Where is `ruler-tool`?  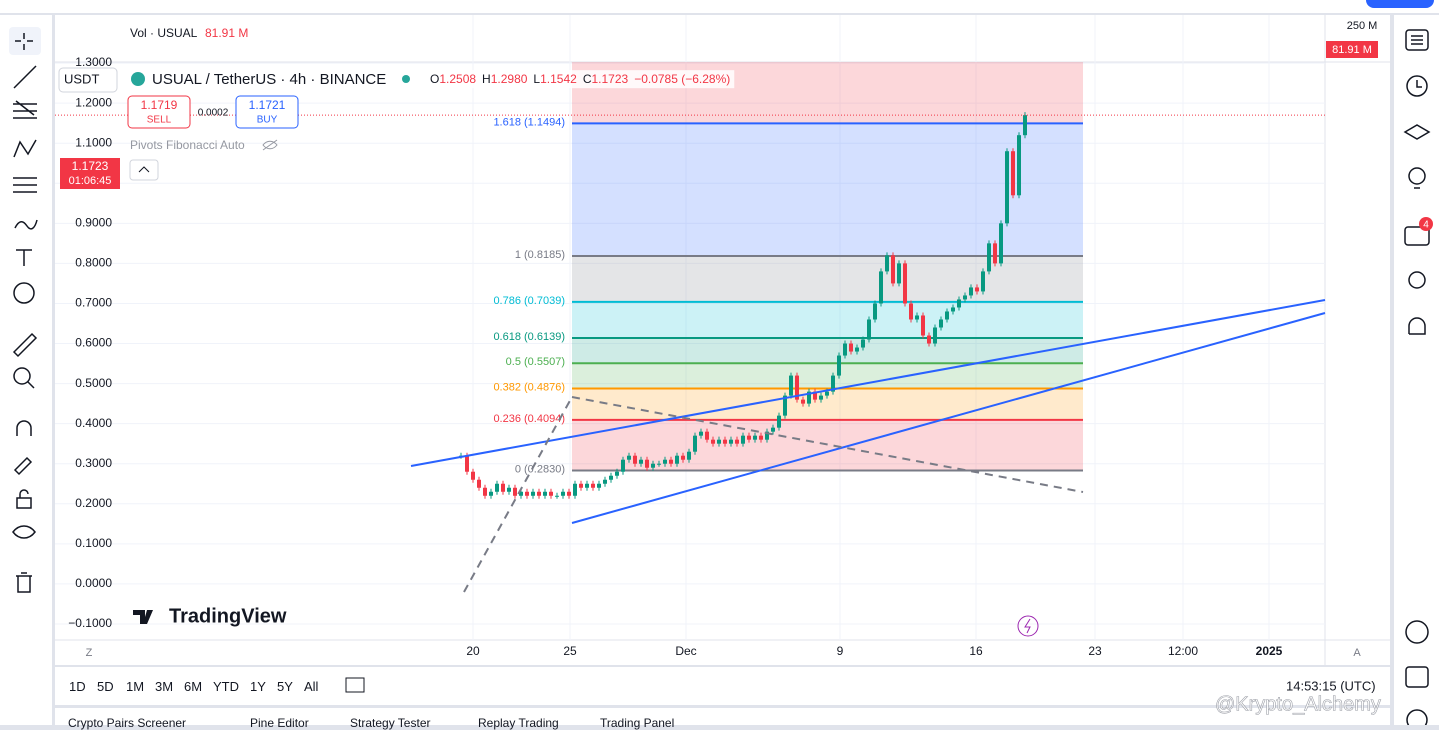
ruler-tool is located at coordinates (25, 345).